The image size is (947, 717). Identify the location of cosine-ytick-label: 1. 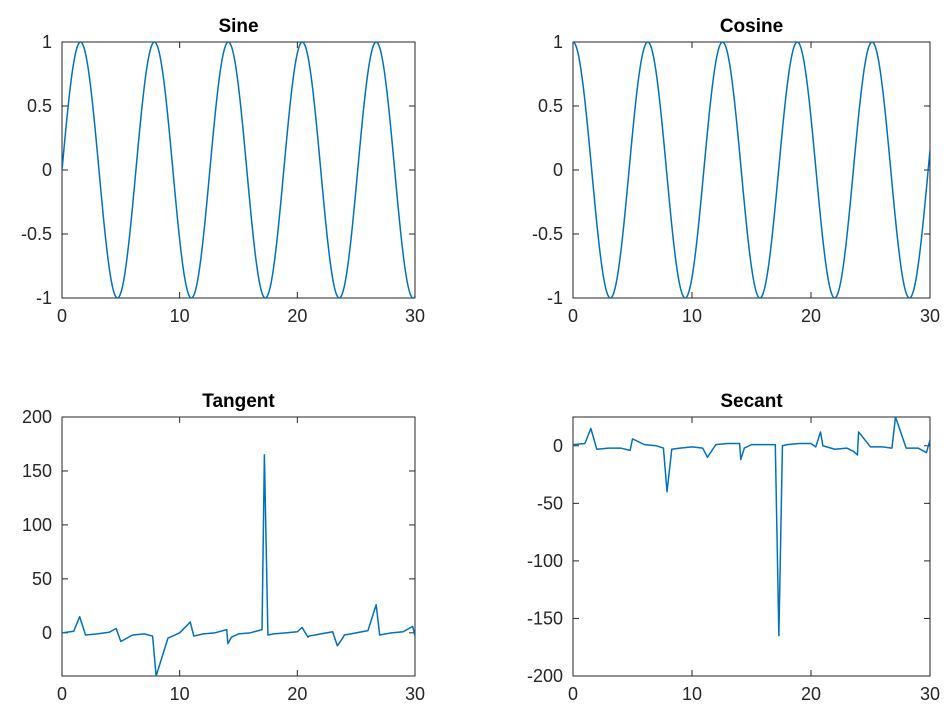
(558, 42).